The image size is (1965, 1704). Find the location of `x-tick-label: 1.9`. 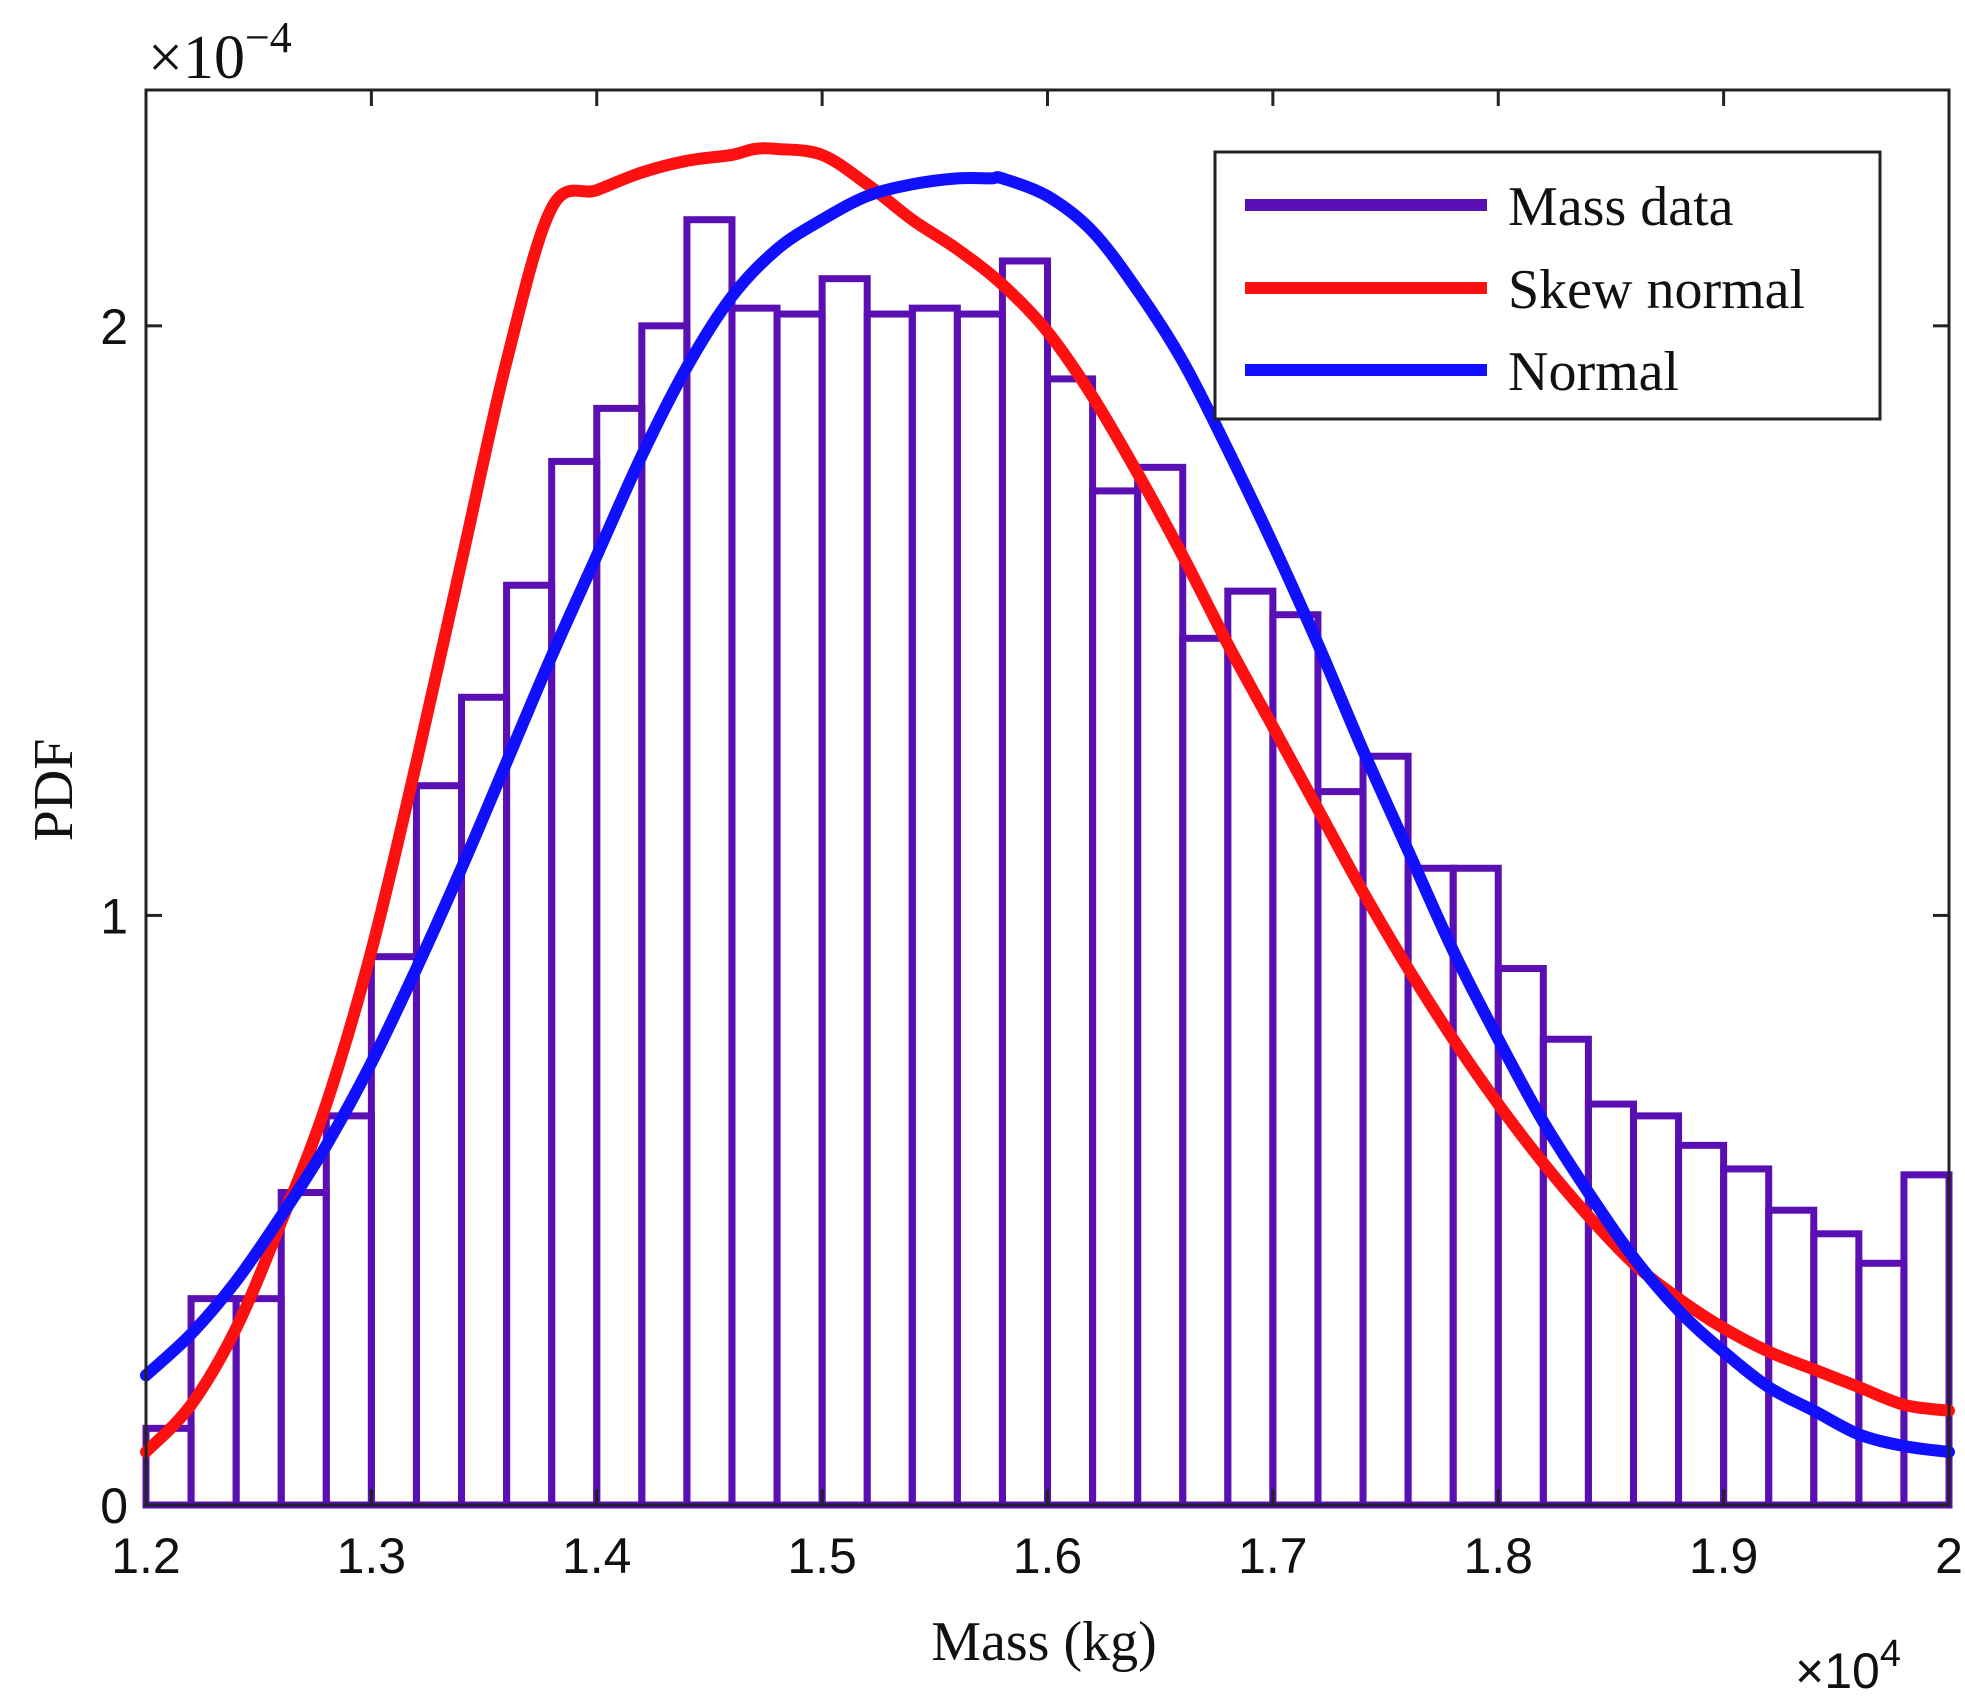

x-tick-label: 1.9 is located at coordinates (1724, 1556).